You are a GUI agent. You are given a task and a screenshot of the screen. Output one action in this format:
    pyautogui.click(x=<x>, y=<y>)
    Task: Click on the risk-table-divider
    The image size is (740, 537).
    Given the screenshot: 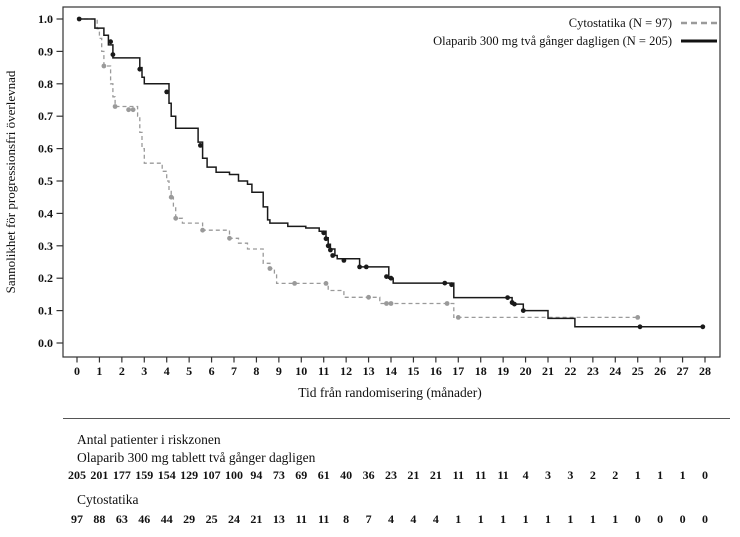 What is the action you would take?
    pyautogui.click(x=396, y=418)
    